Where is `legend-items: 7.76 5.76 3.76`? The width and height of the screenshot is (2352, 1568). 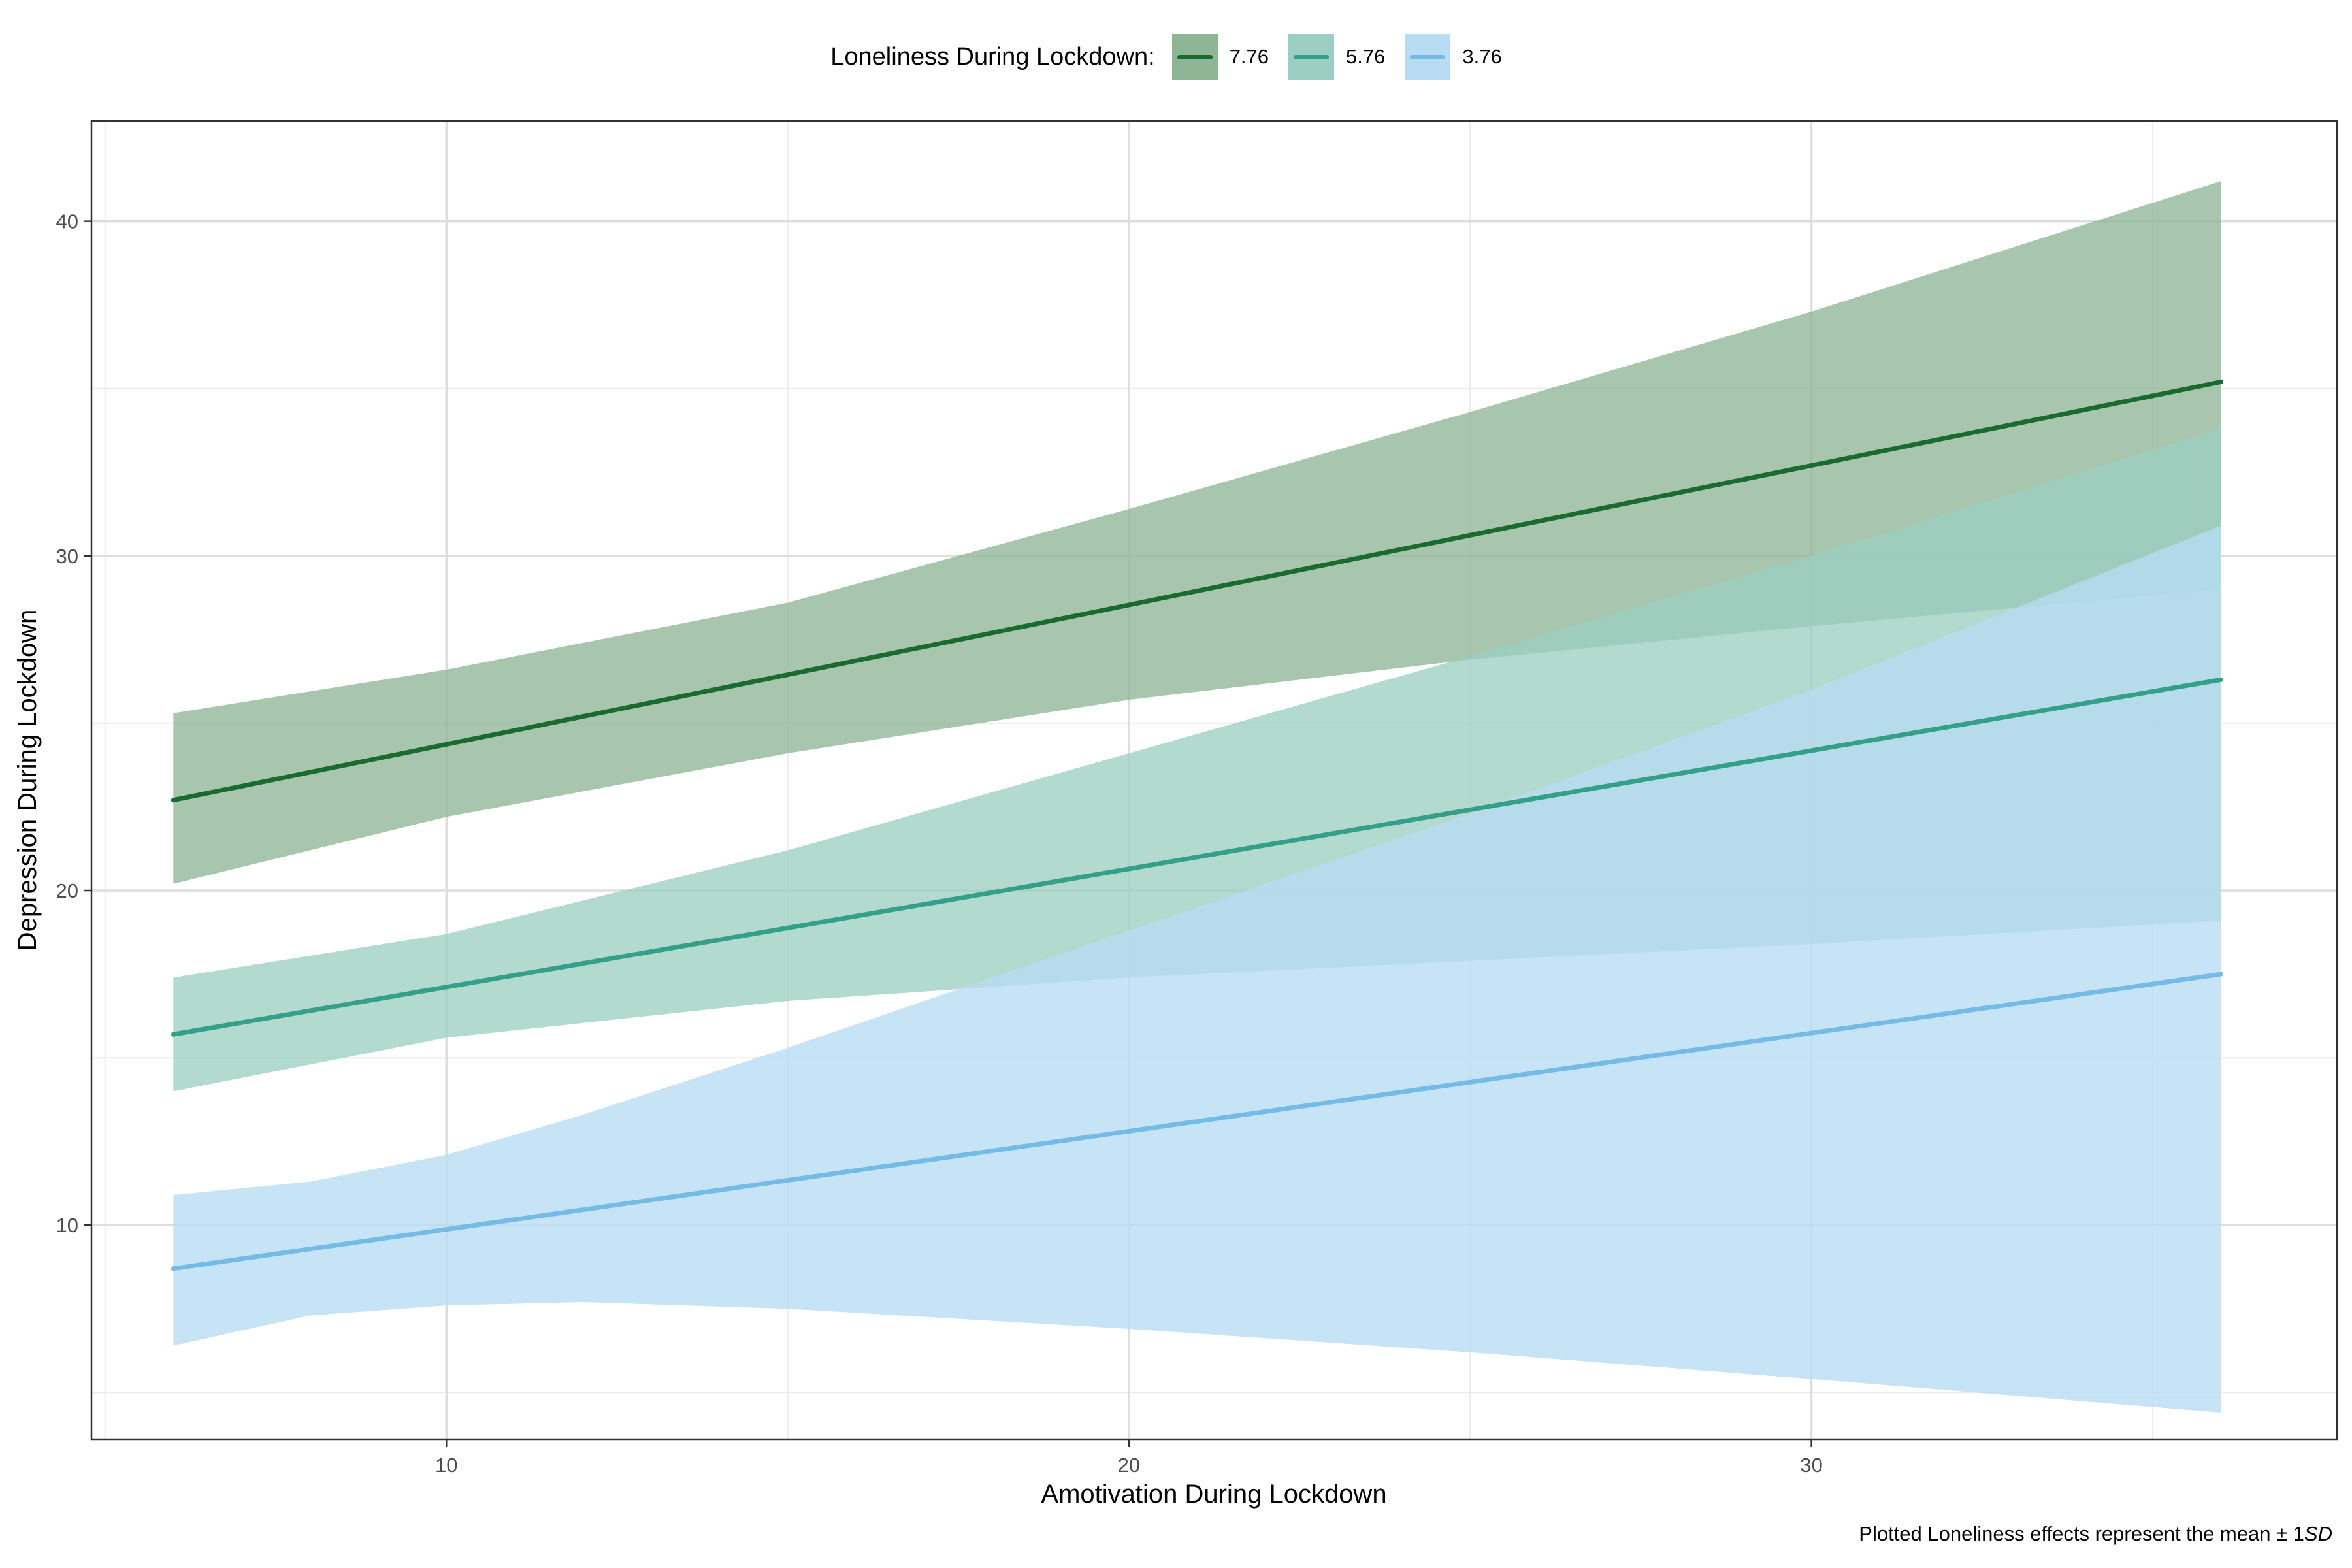 legend-items: 7.76 5.76 3.76 is located at coordinates (1346, 57).